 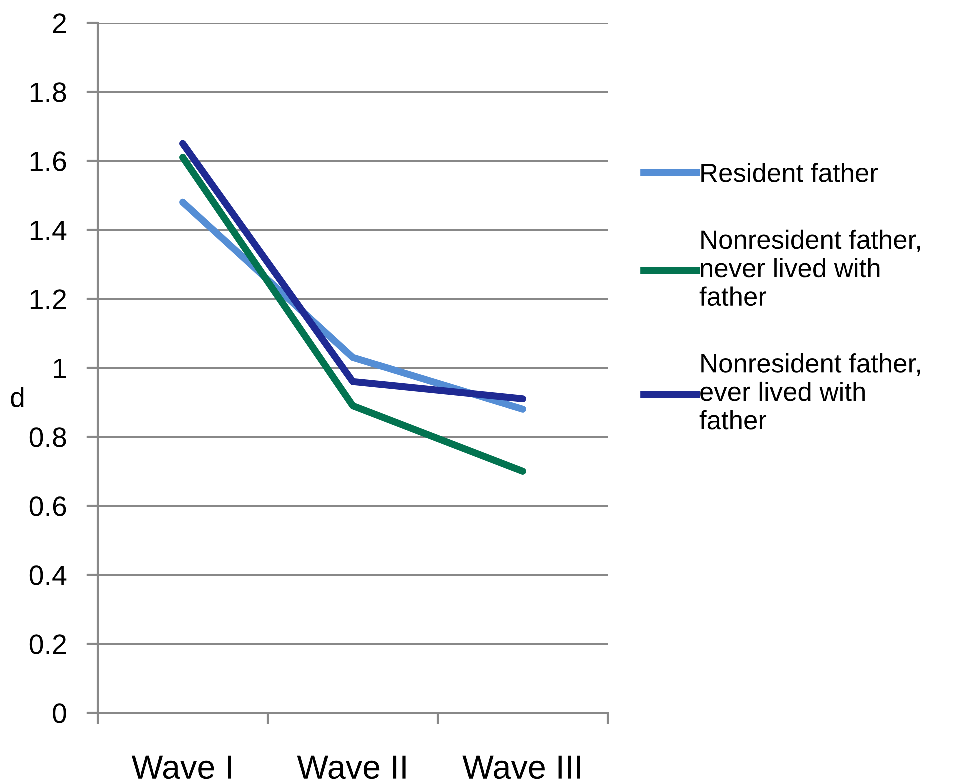 What do you see at coordinates (521, 768) in the screenshot?
I see `x-tick-label: Wave III` at bounding box center [521, 768].